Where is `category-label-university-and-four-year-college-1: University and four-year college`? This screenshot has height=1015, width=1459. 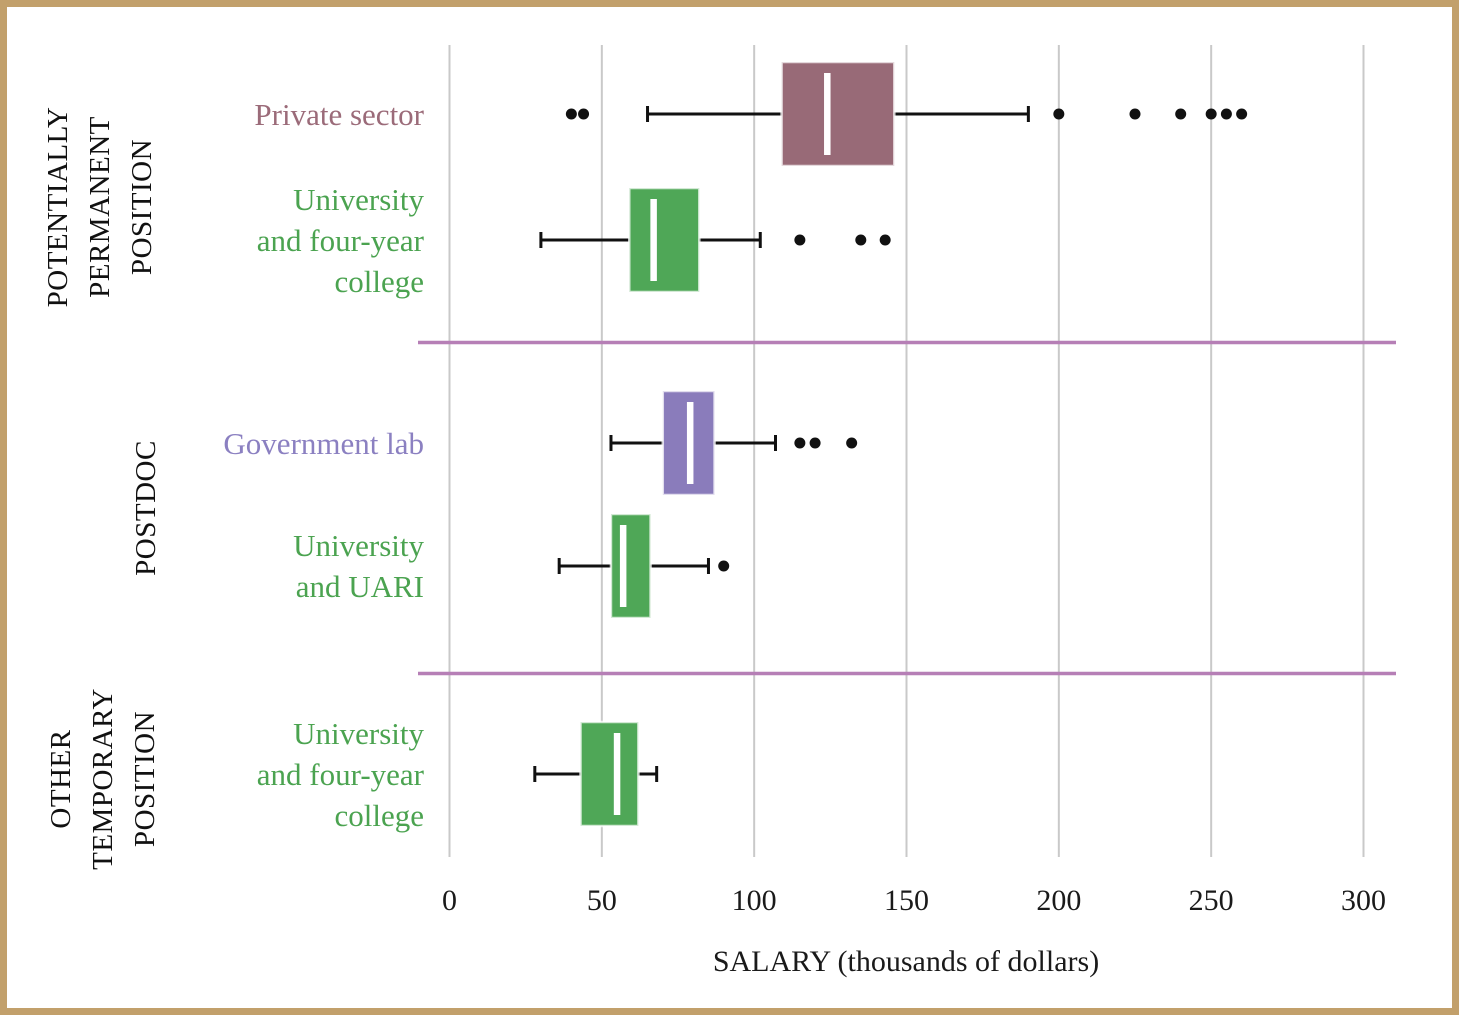
category-label-university-and-four-year-college-1: University and four-year college is located at coordinates (340, 240).